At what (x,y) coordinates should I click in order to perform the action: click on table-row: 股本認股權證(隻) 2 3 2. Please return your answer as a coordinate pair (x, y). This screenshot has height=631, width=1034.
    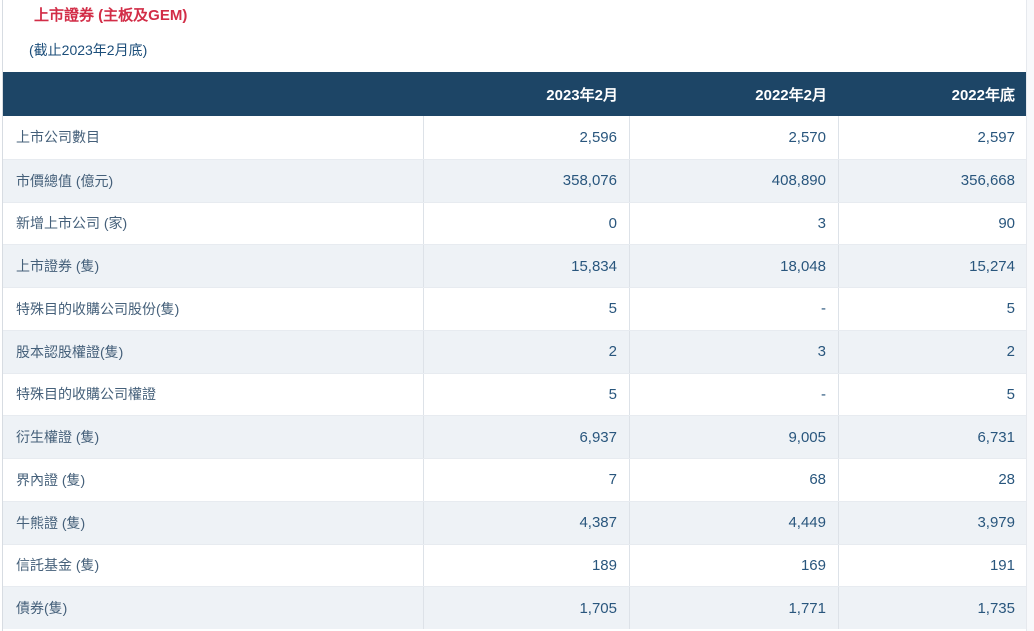
    Looking at the image, I should click on (515, 351).